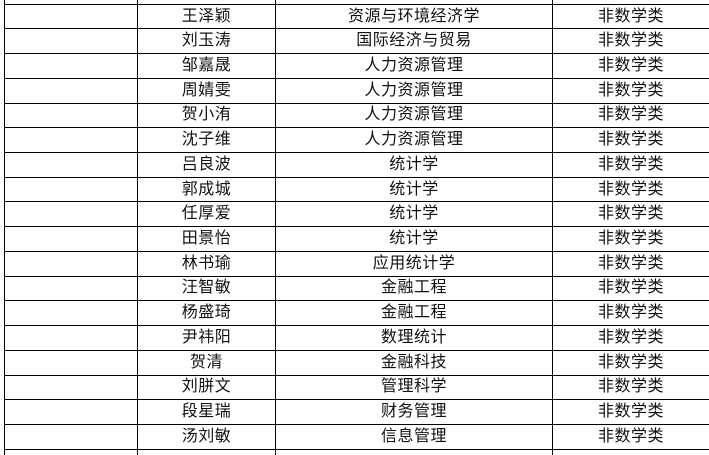  What do you see at coordinates (207, 363) in the screenshot?
I see `cell-student-name: 贺清` at bounding box center [207, 363].